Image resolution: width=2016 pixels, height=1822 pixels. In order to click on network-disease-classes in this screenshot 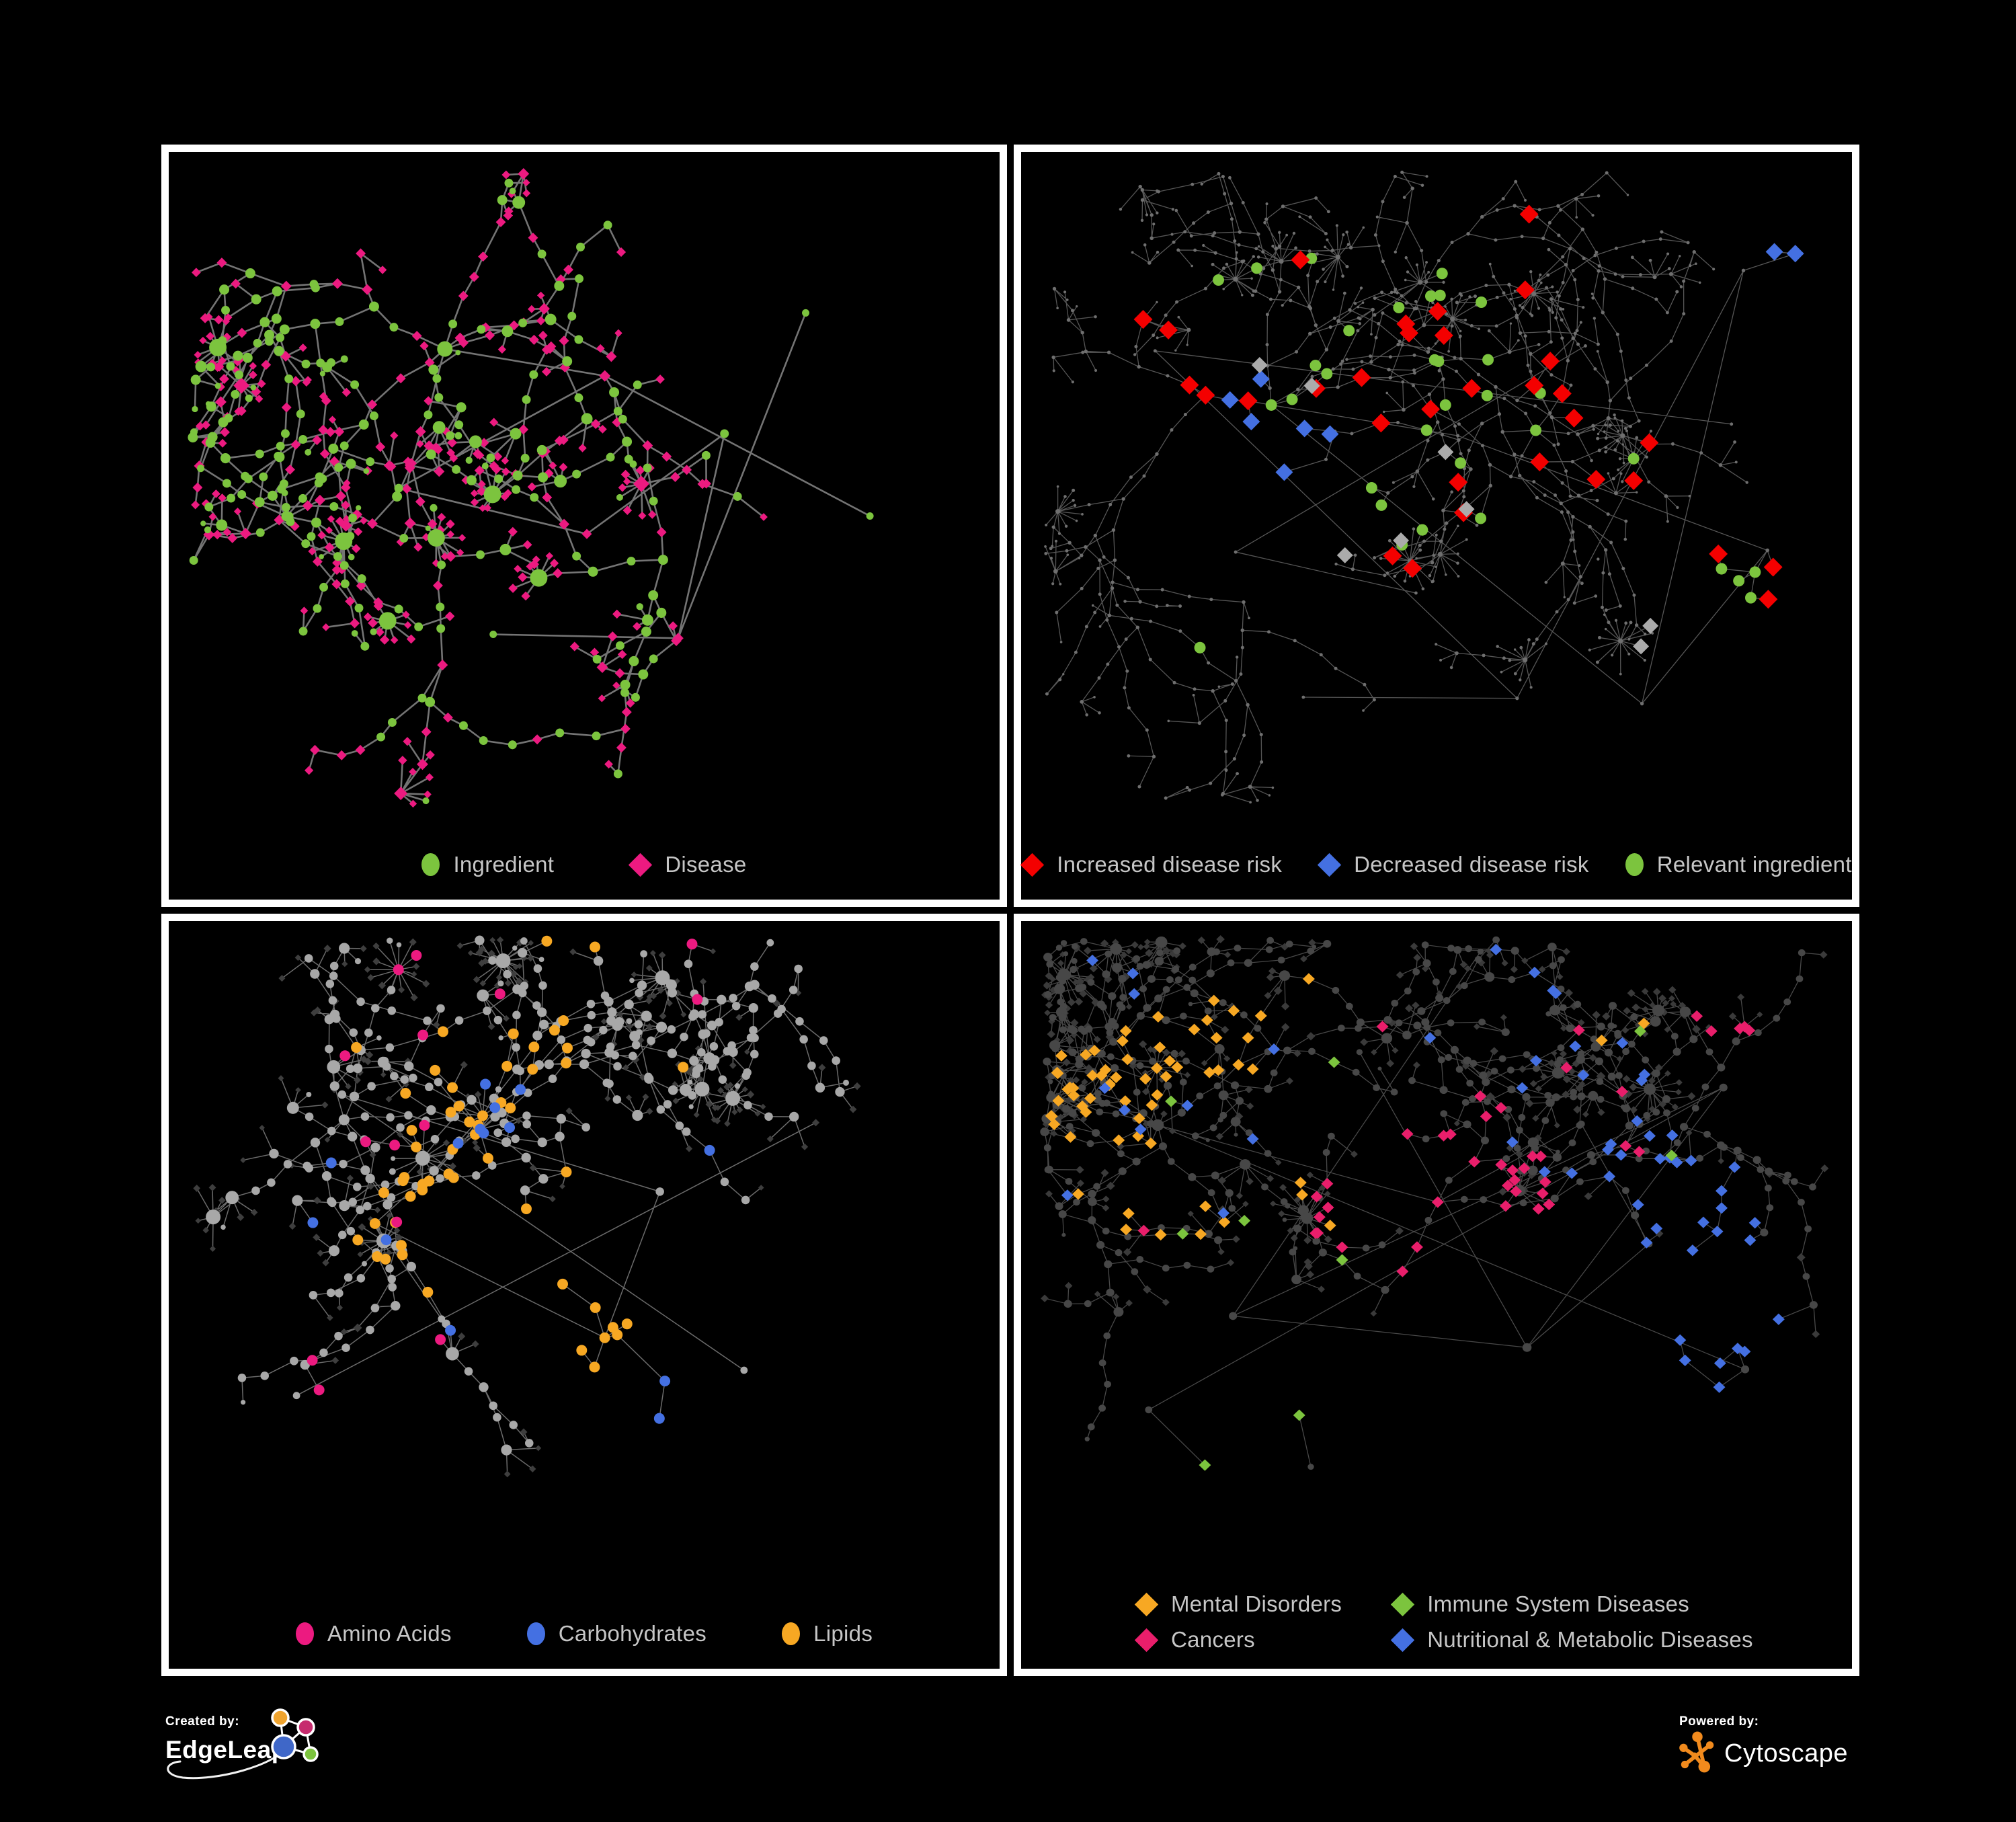, I will do `click(1436, 1244)`.